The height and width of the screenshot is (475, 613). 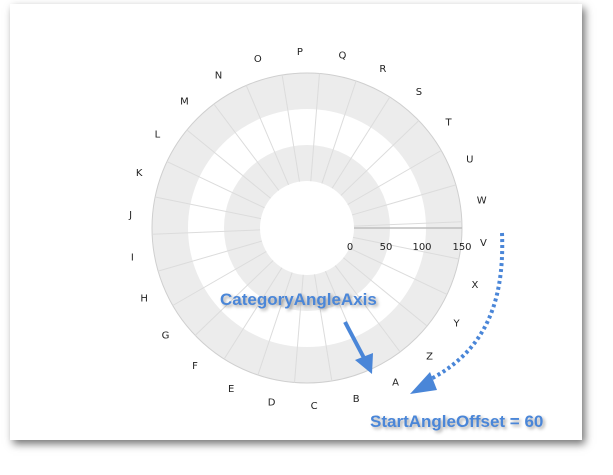 I want to click on category-label: D, so click(x=272, y=402).